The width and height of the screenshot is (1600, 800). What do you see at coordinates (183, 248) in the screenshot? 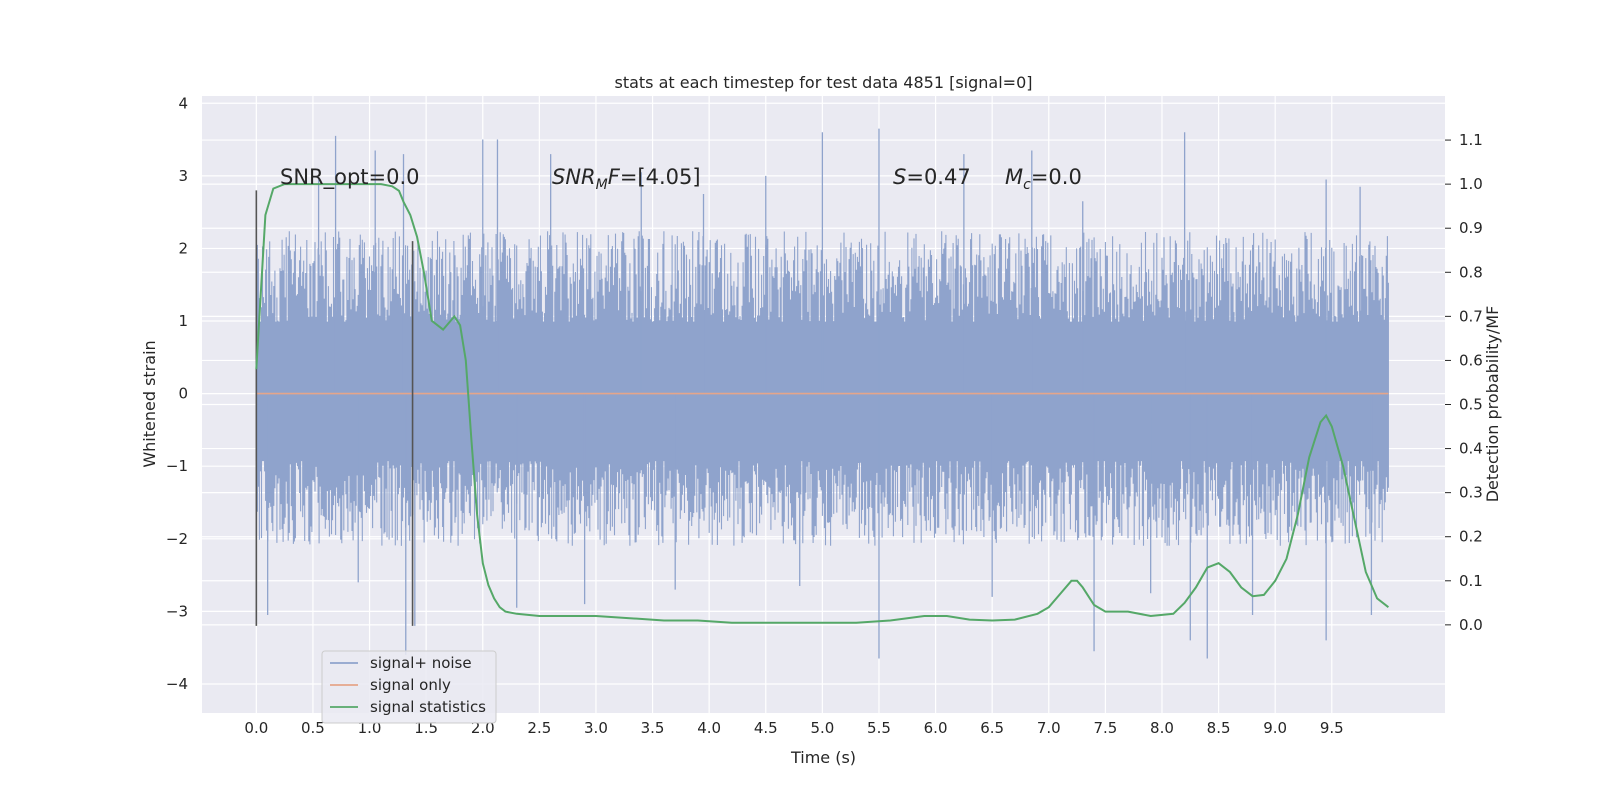
I see `y-tick-label: 2` at bounding box center [183, 248].